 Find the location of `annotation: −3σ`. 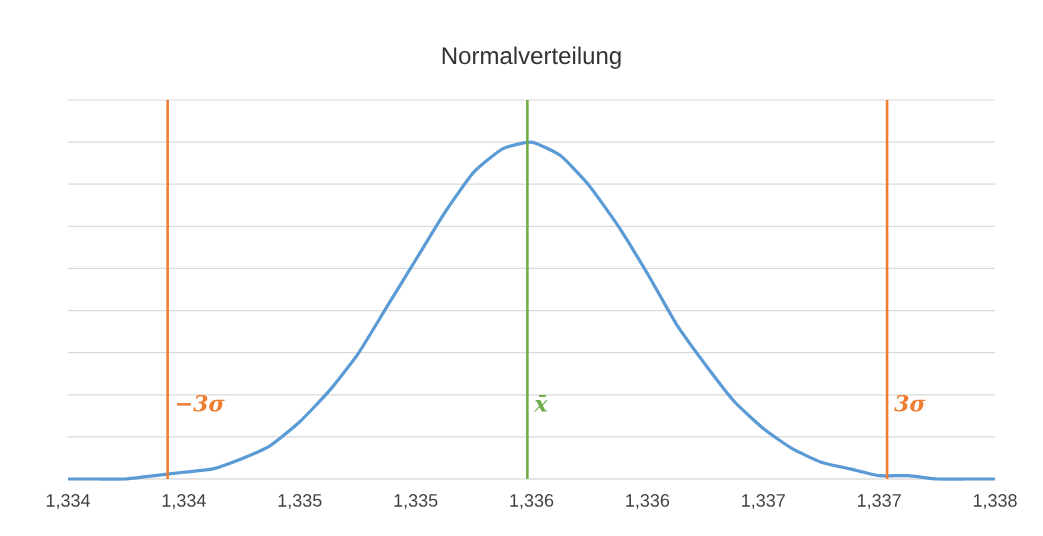

annotation: −3σ is located at coordinates (201, 403).